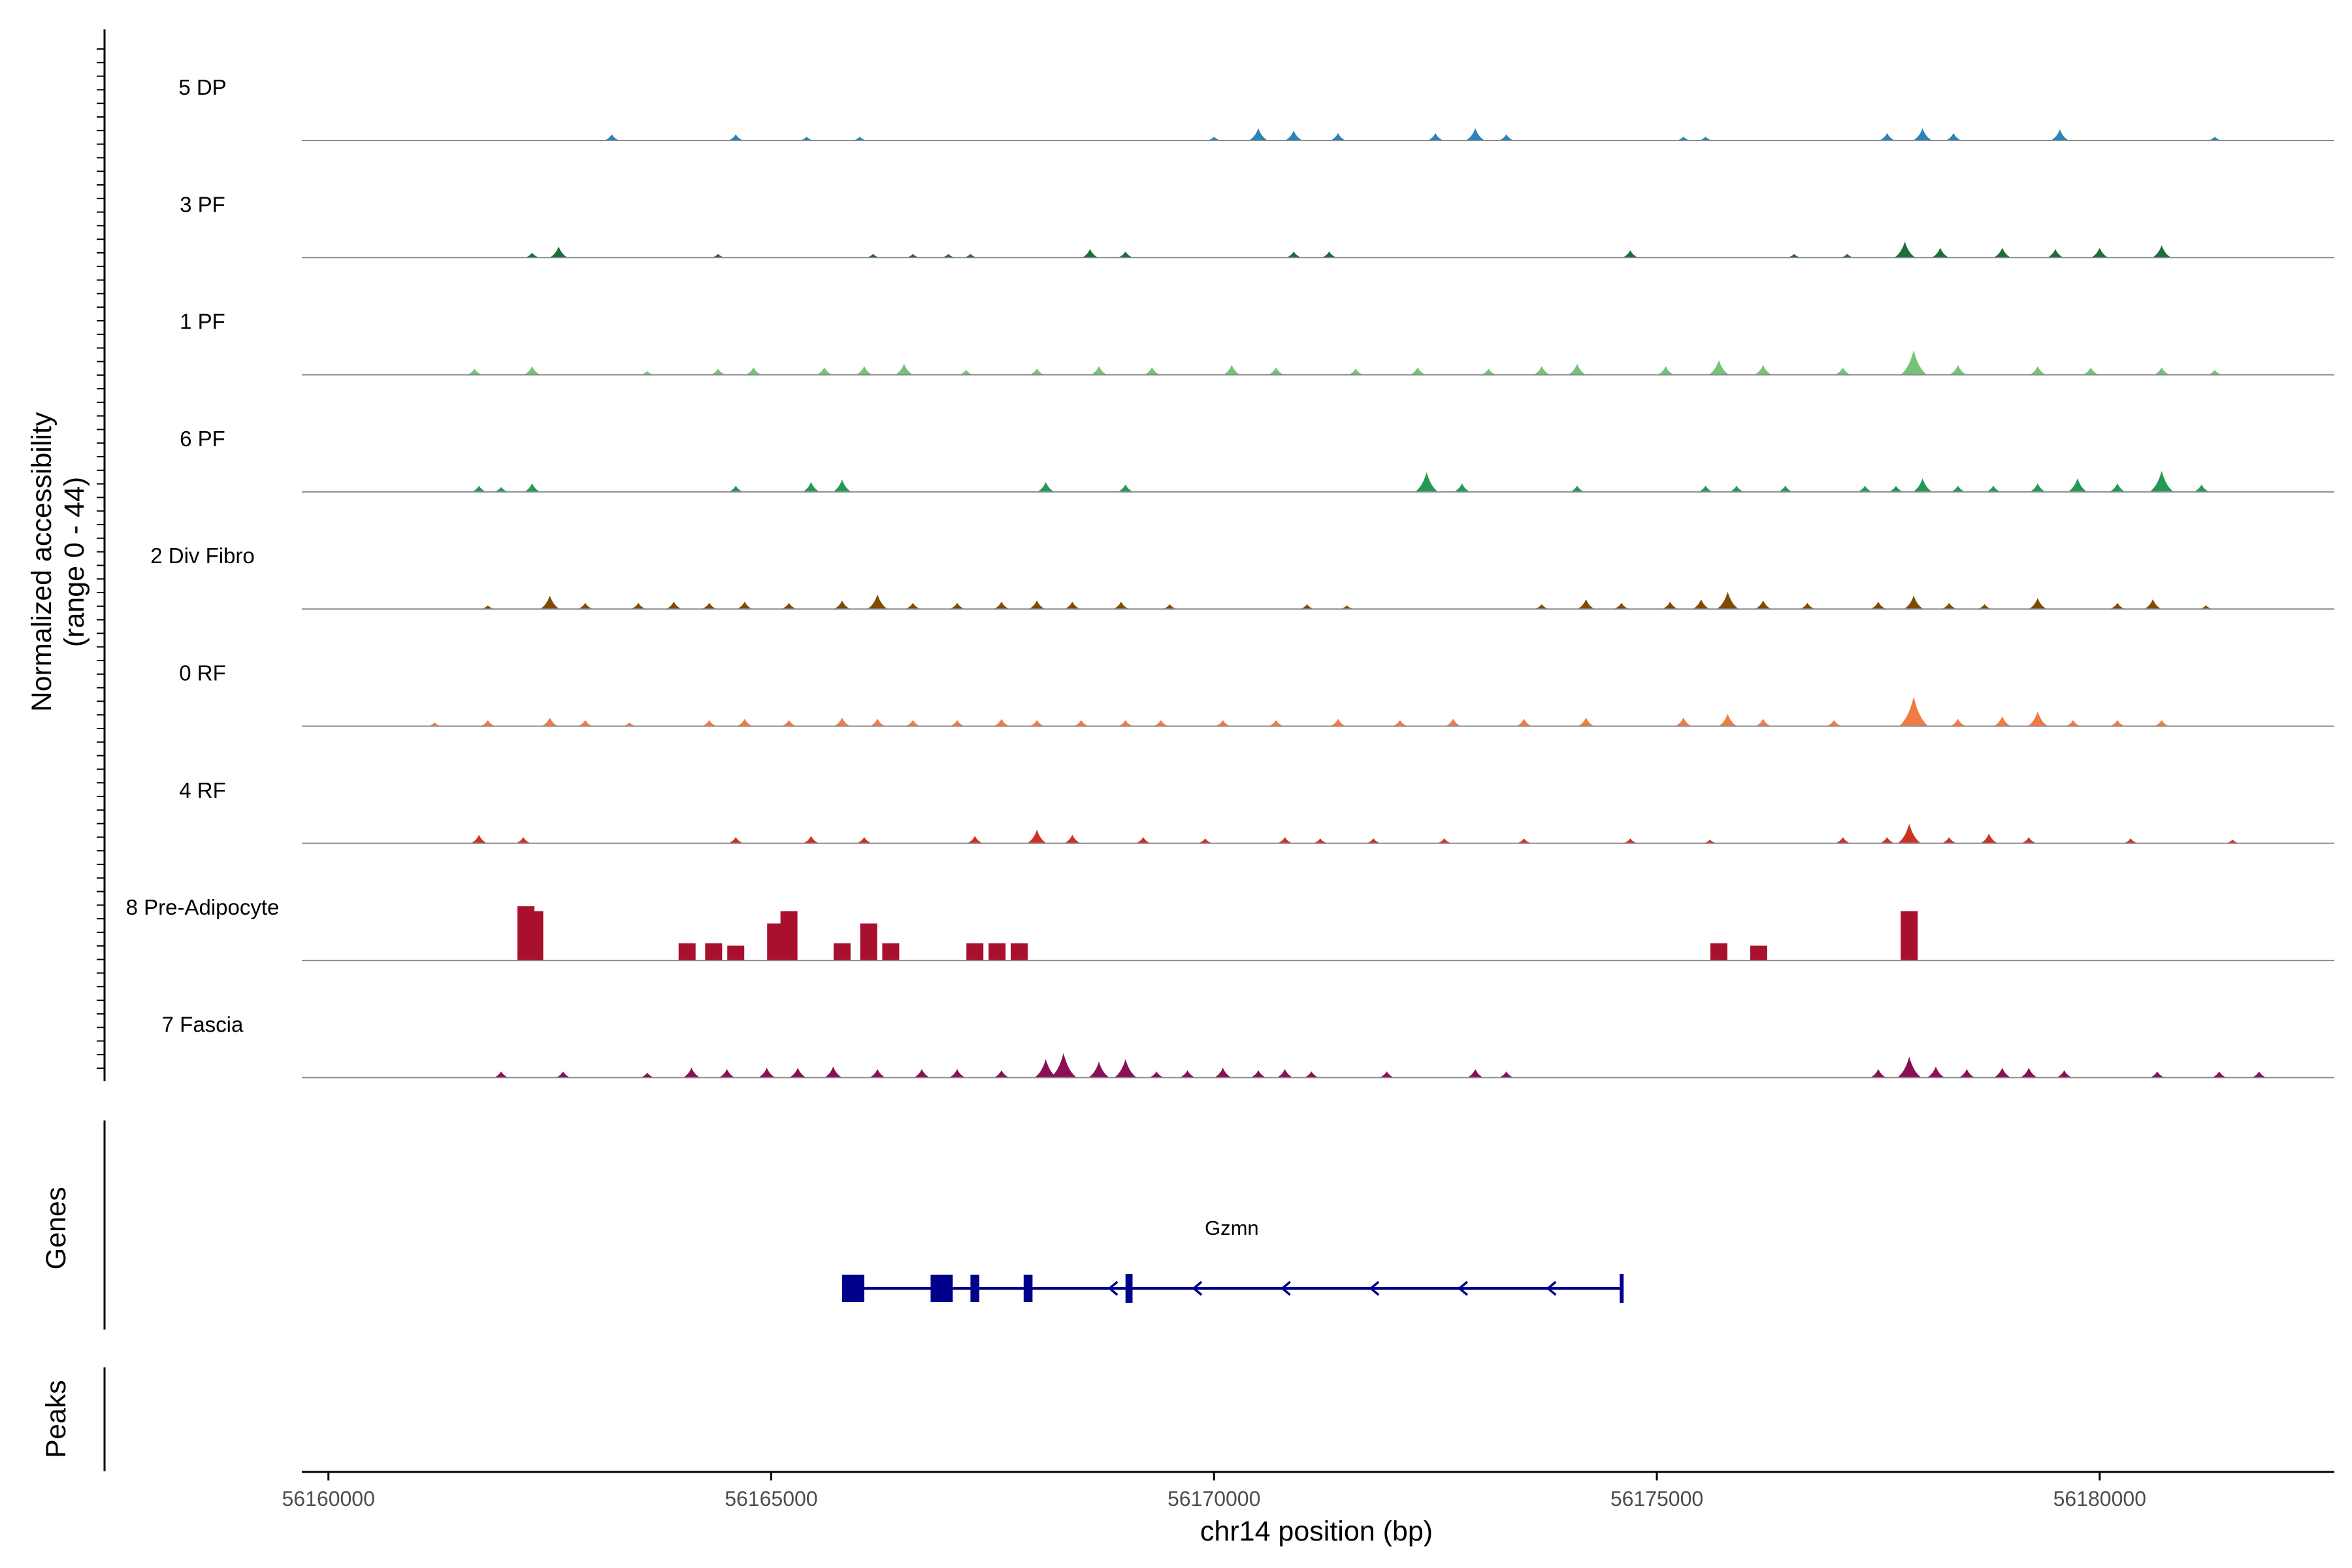 The image size is (2352, 1568). What do you see at coordinates (203, 1024) in the screenshot?
I see `track-label: 7 Fascia` at bounding box center [203, 1024].